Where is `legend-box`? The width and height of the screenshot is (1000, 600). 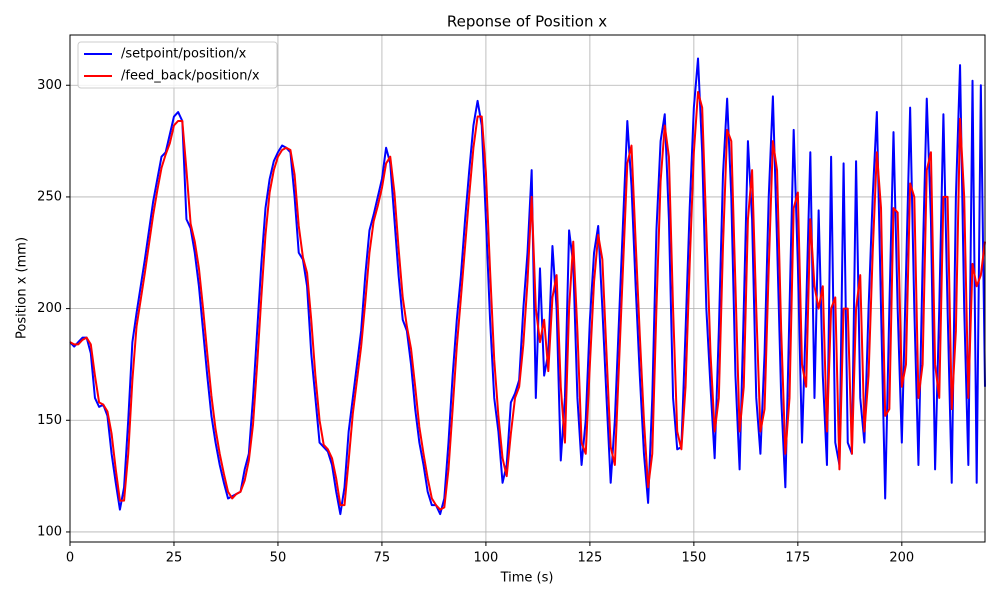
legend-box is located at coordinates (177, 65).